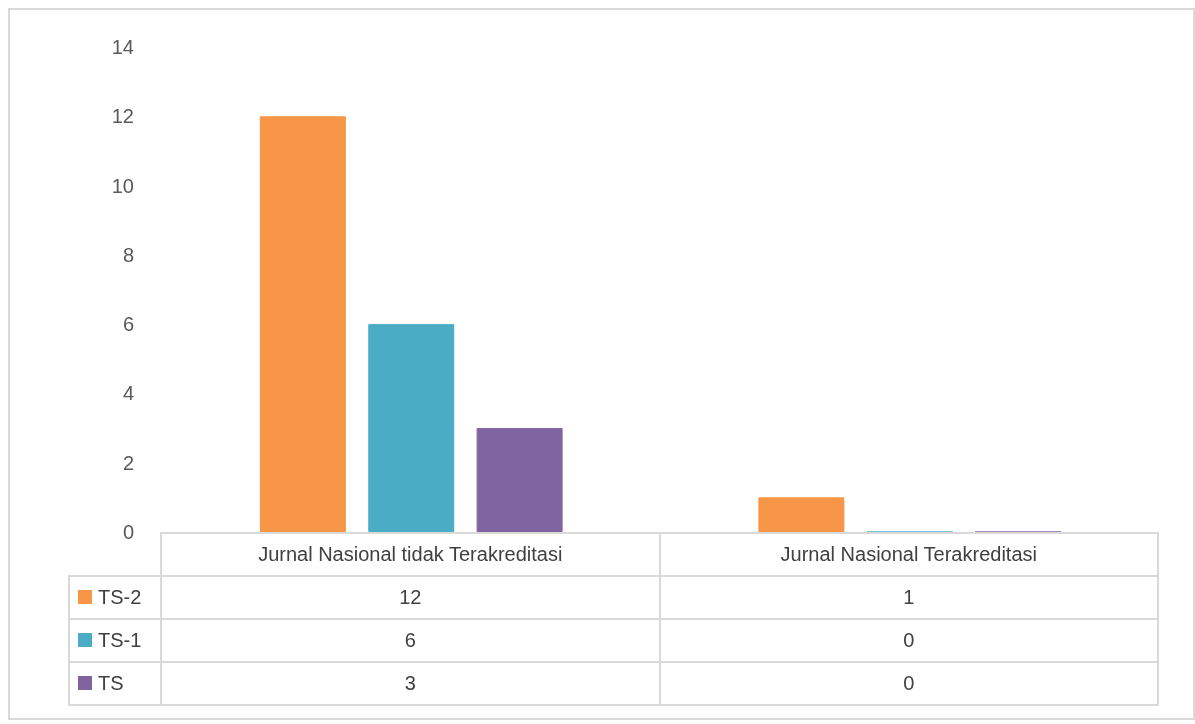 This screenshot has width=1195, height=724. What do you see at coordinates (128, 324) in the screenshot?
I see `y-tick-label: 6` at bounding box center [128, 324].